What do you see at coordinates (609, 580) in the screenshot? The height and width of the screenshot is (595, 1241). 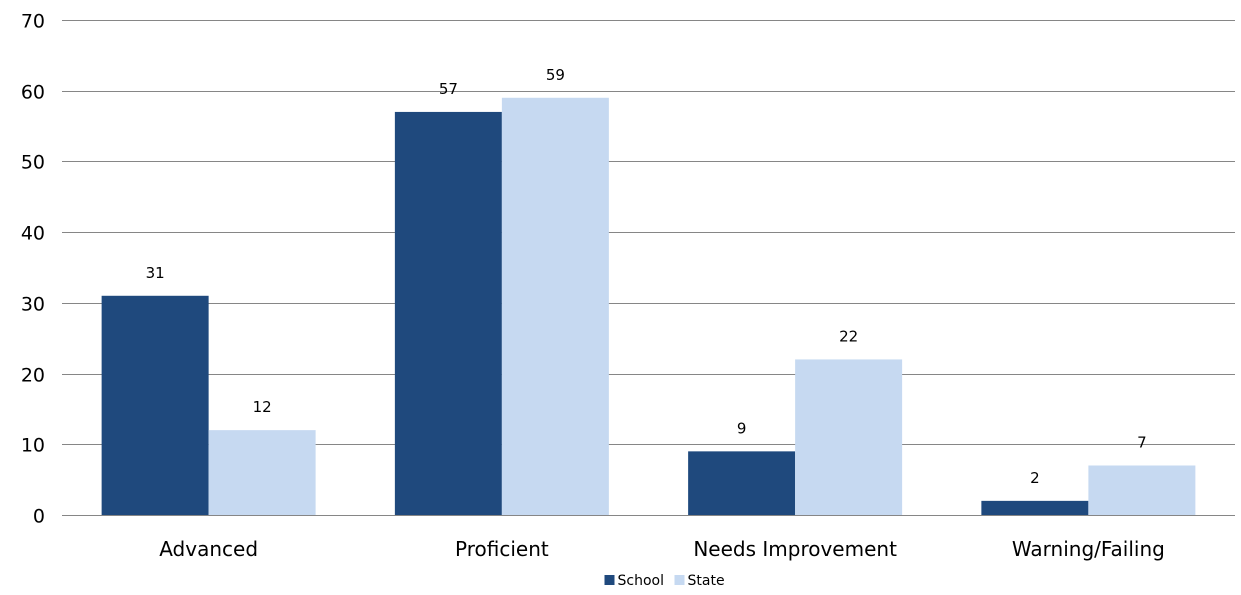 I see `legend-swatch-school` at bounding box center [609, 580].